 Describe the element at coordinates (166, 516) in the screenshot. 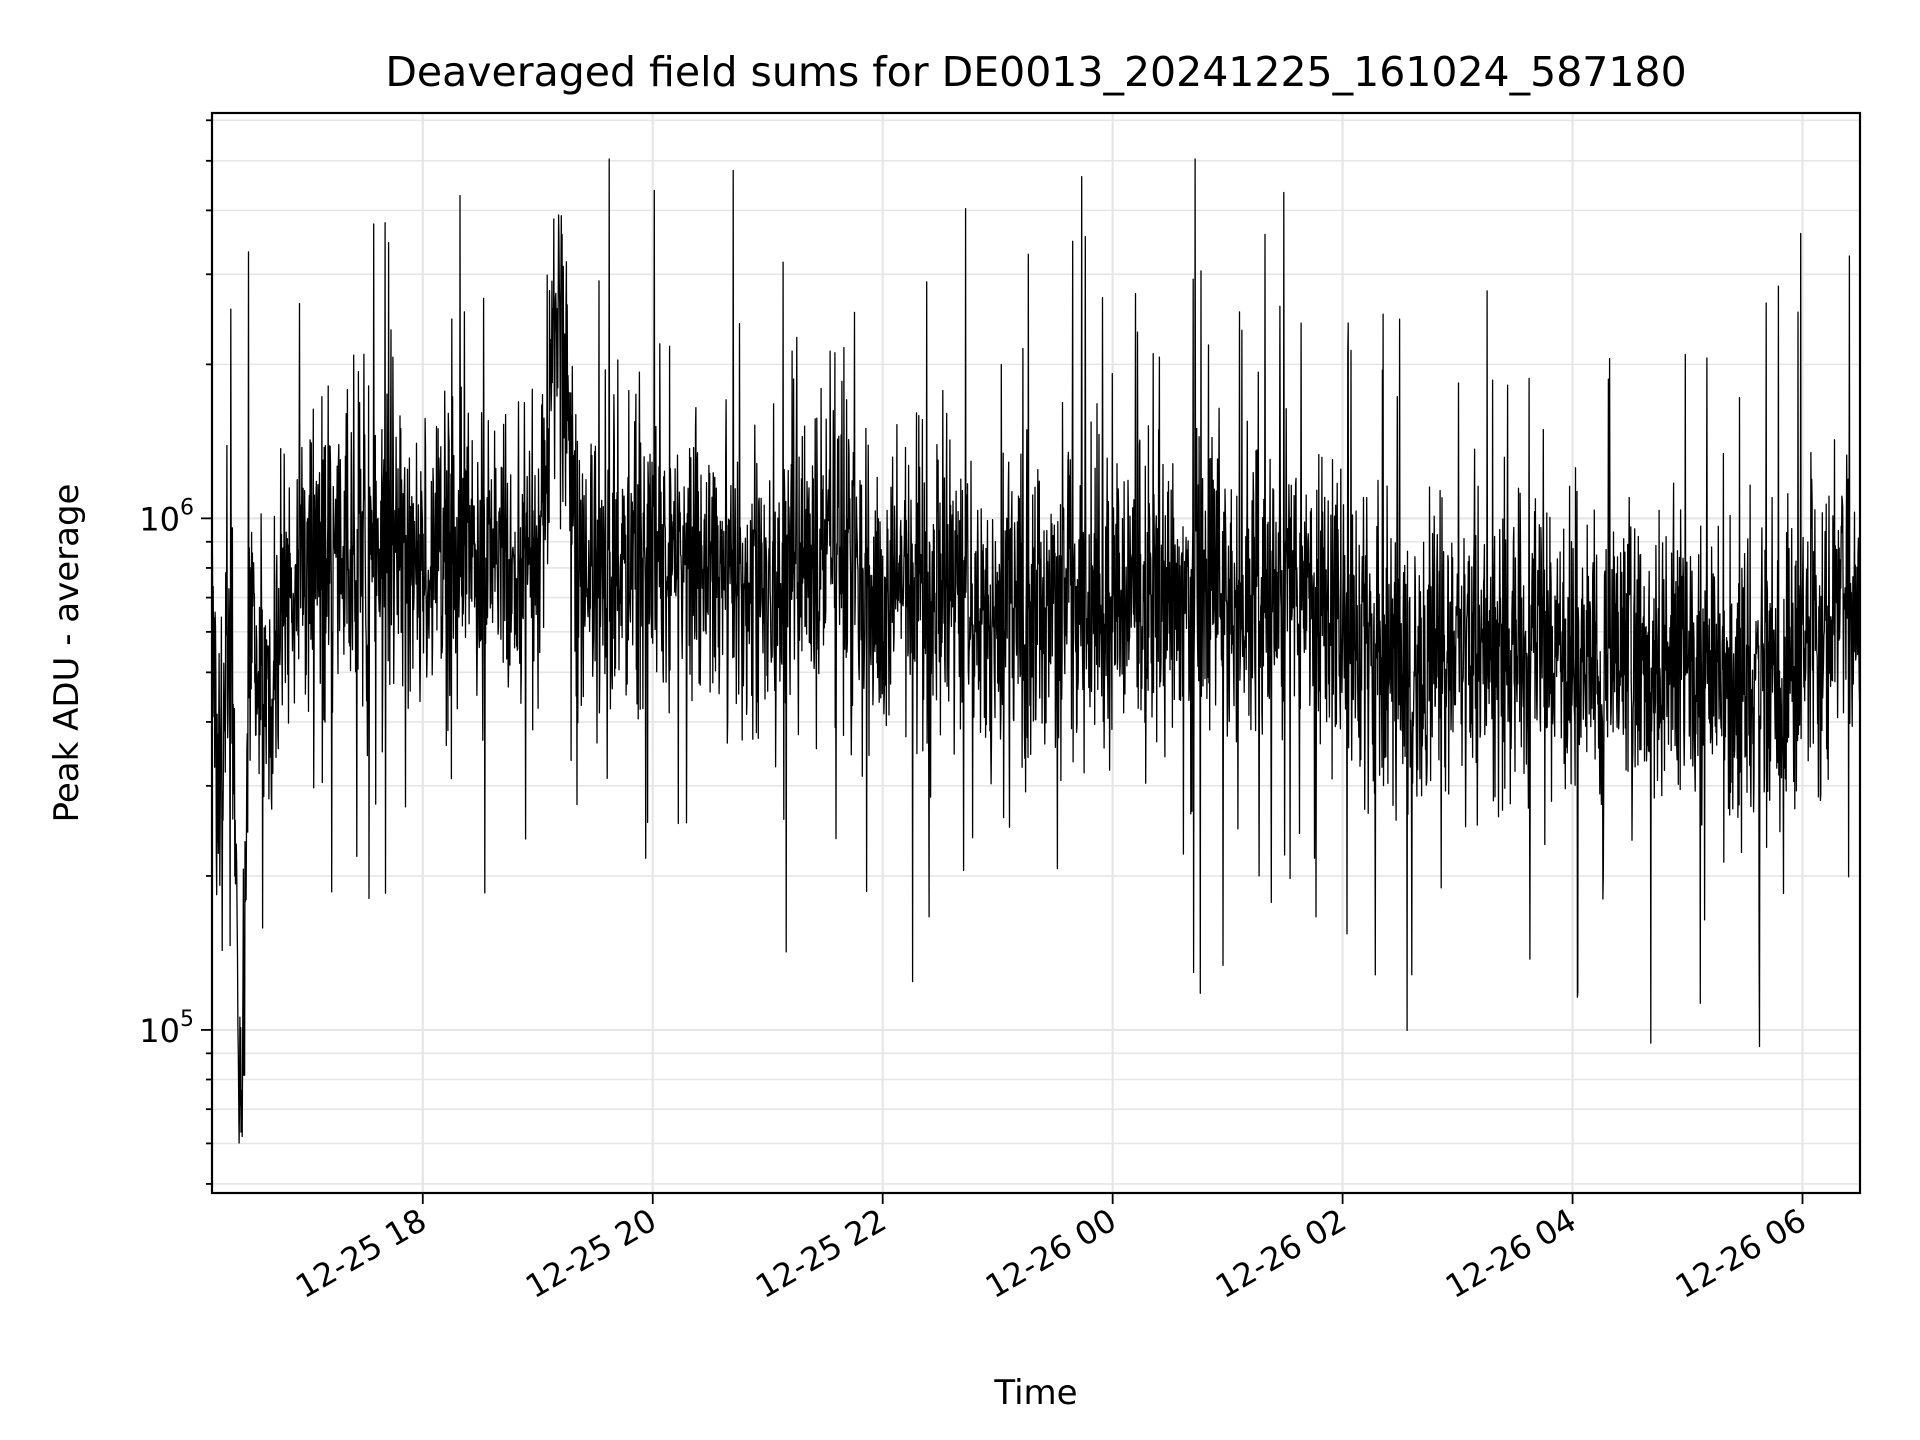

I see `y-tick-label: 10⁶` at that location.